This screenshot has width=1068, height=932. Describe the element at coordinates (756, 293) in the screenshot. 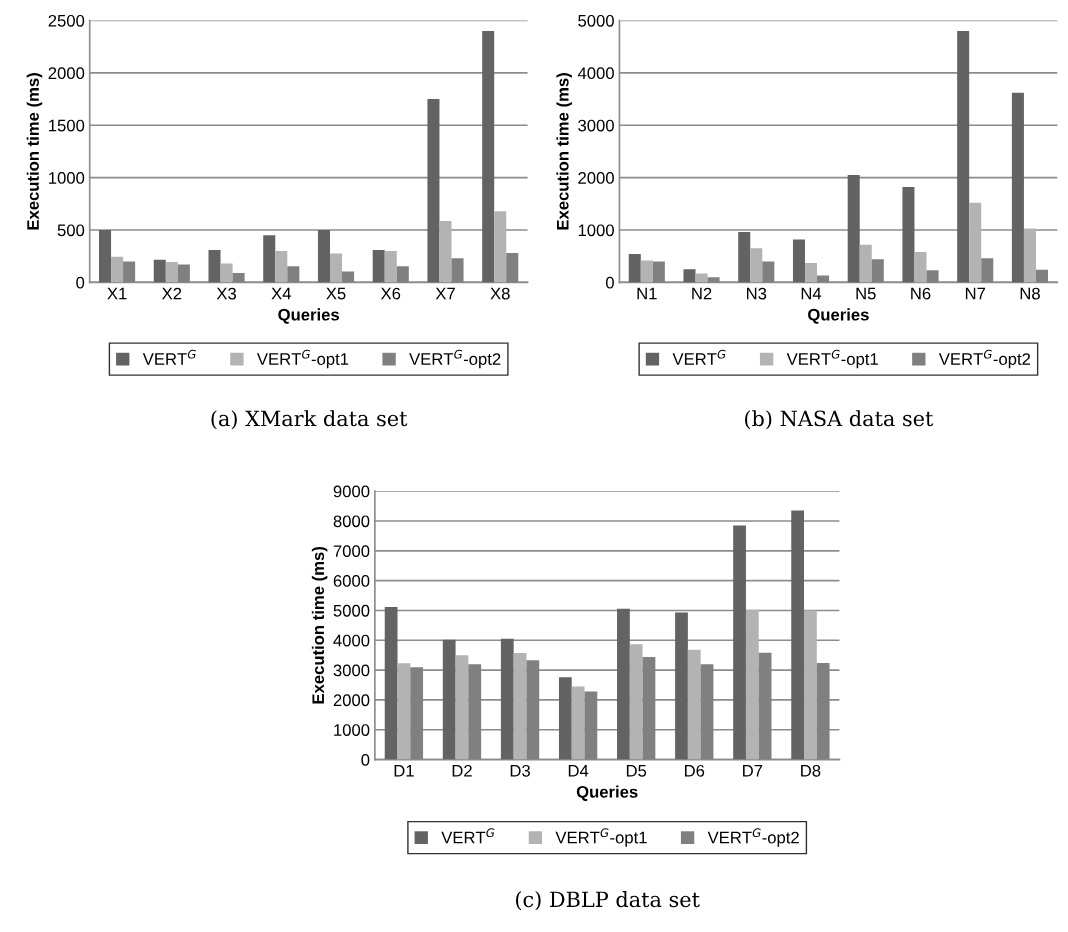

I see `x-tick-label: N3` at that location.